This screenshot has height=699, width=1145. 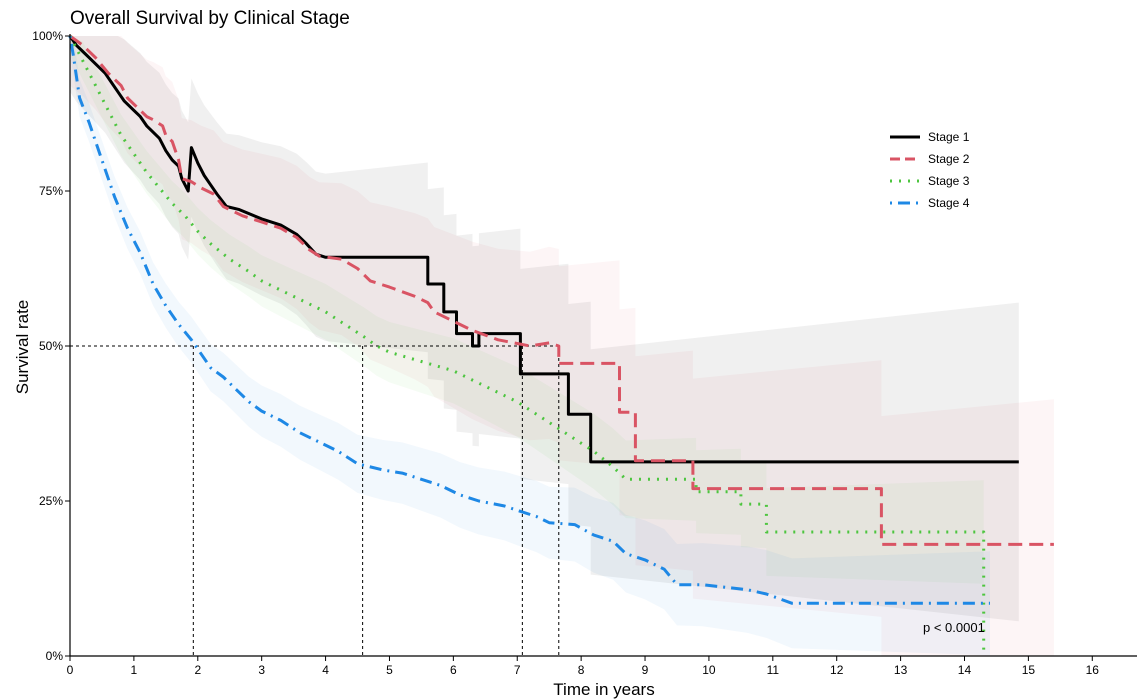 What do you see at coordinates (261, 670) in the screenshot?
I see `x-tick-label: 3` at bounding box center [261, 670].